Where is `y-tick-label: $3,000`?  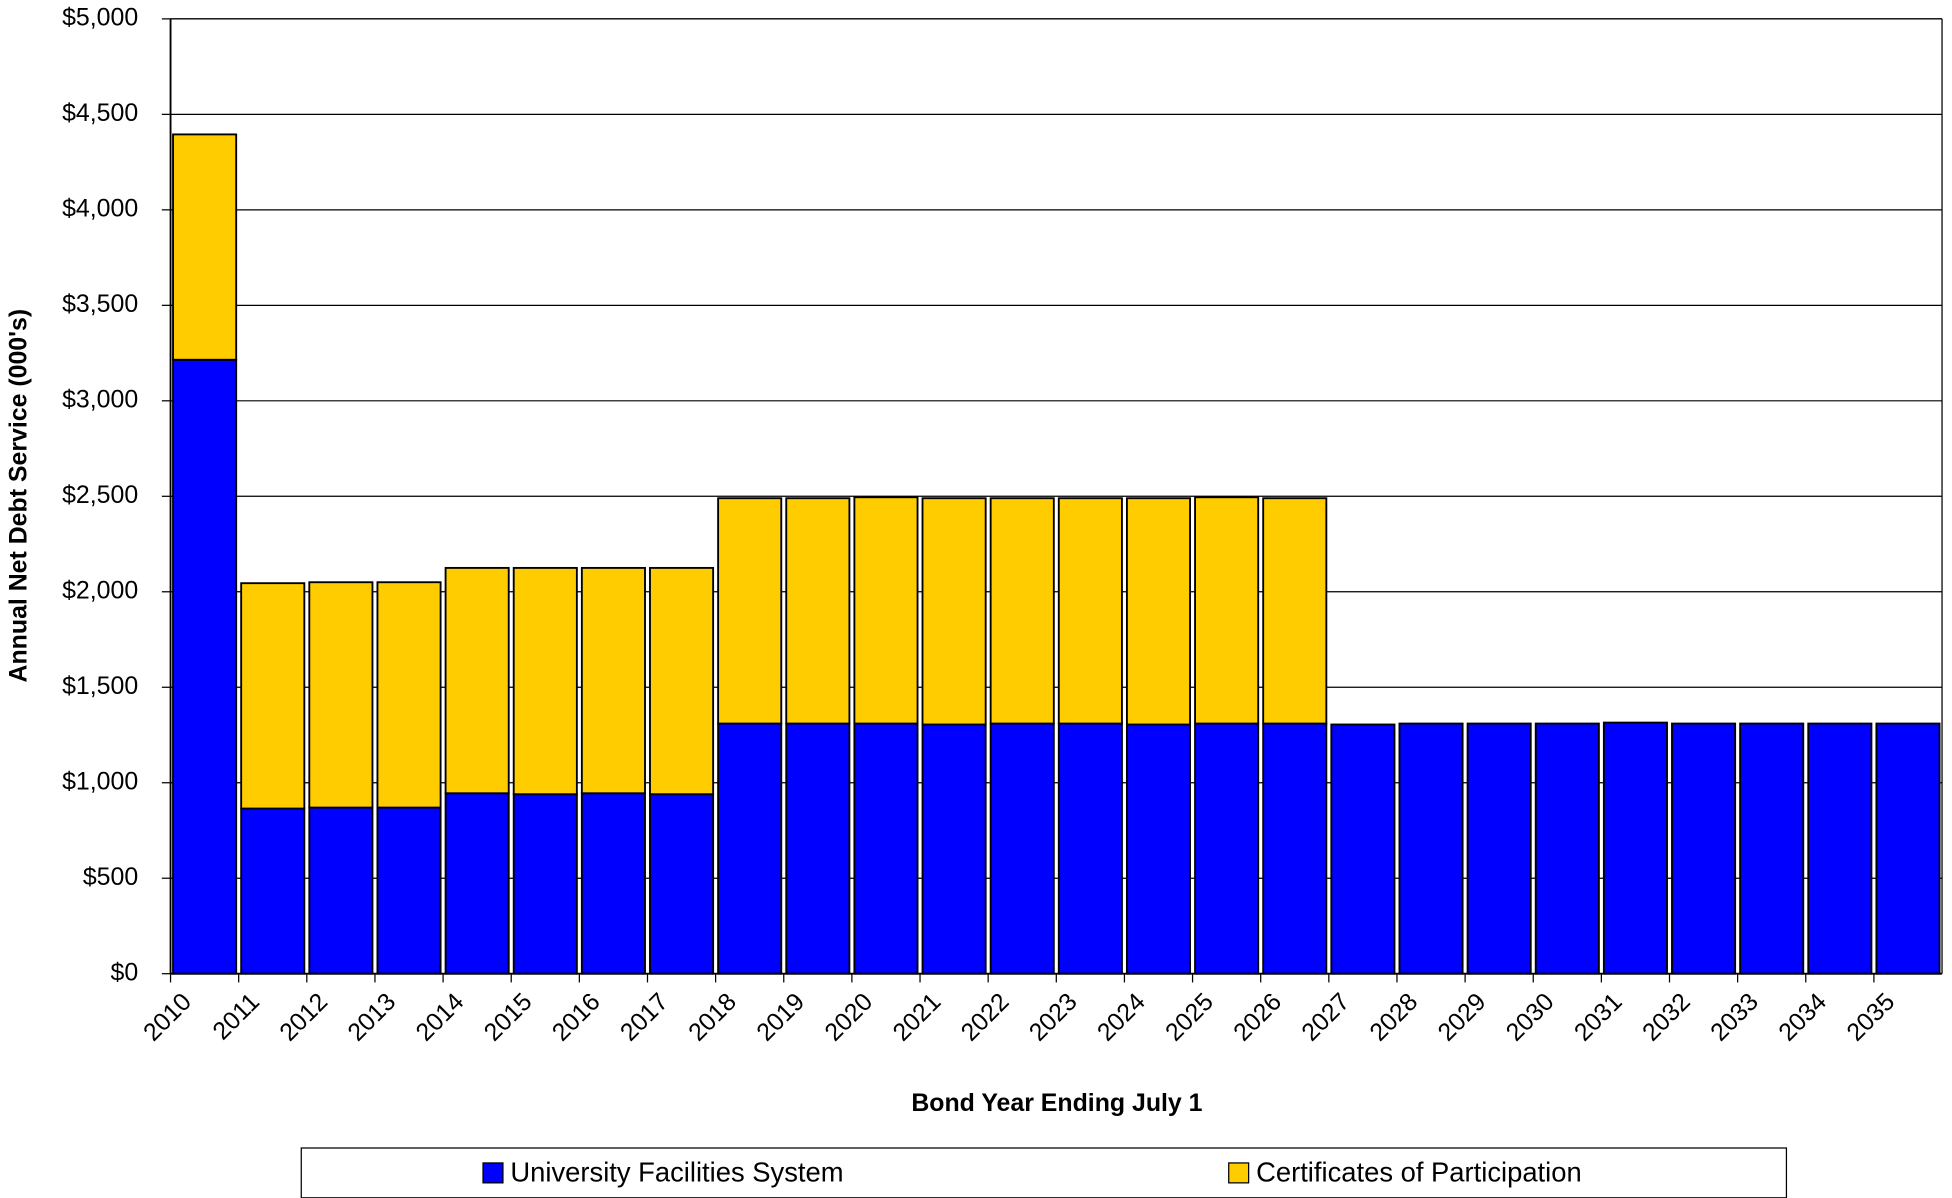
y-tick-label: $3,000 is located at coordinates (100, 399).